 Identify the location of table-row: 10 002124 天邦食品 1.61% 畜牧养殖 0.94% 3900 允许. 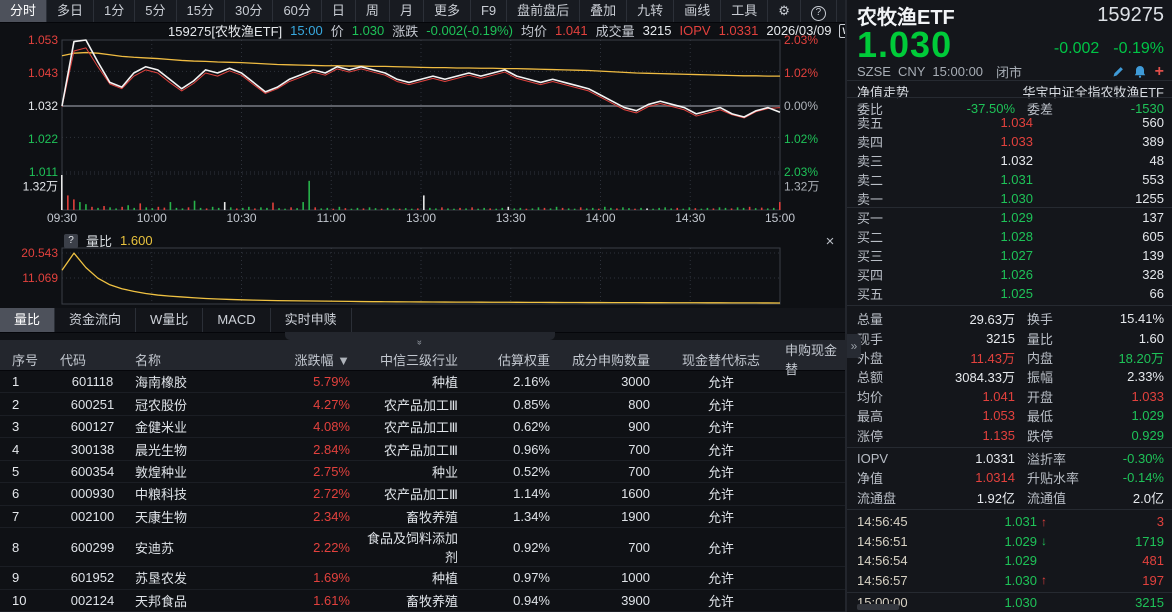
(422, 601).